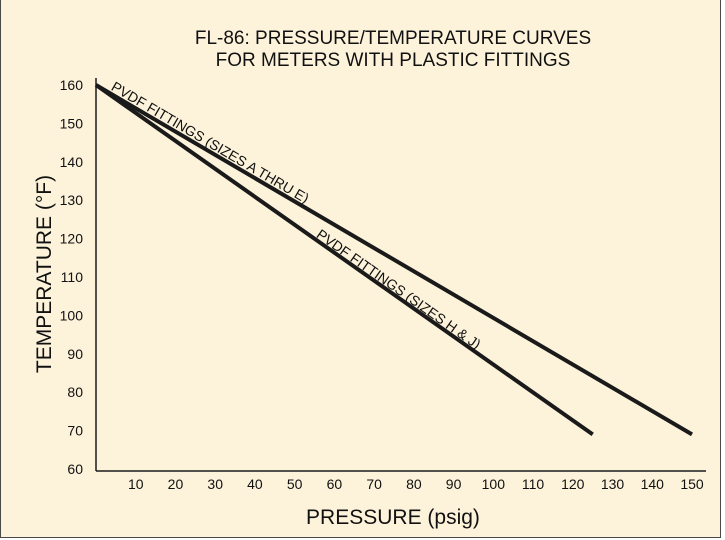 This screenshot has width=725, height=540. I want to click on x-tick-label: 30, so click(215, 484).